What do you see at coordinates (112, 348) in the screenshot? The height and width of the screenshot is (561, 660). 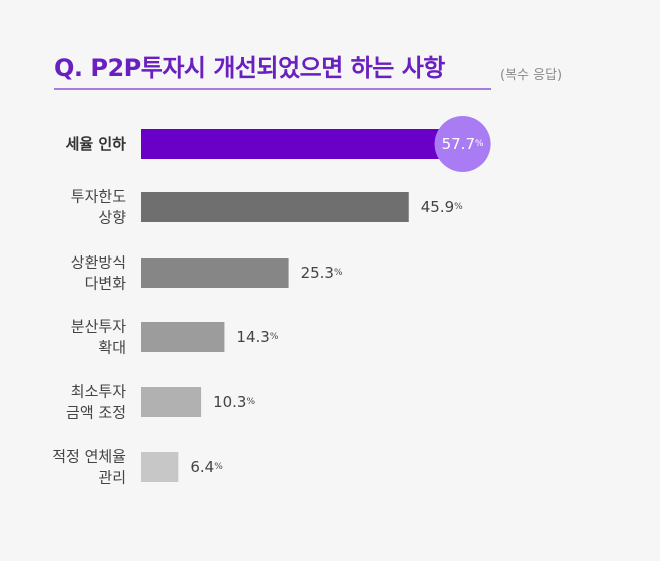 I see `category-label-line: 확대` at bounding box center [112, 348].